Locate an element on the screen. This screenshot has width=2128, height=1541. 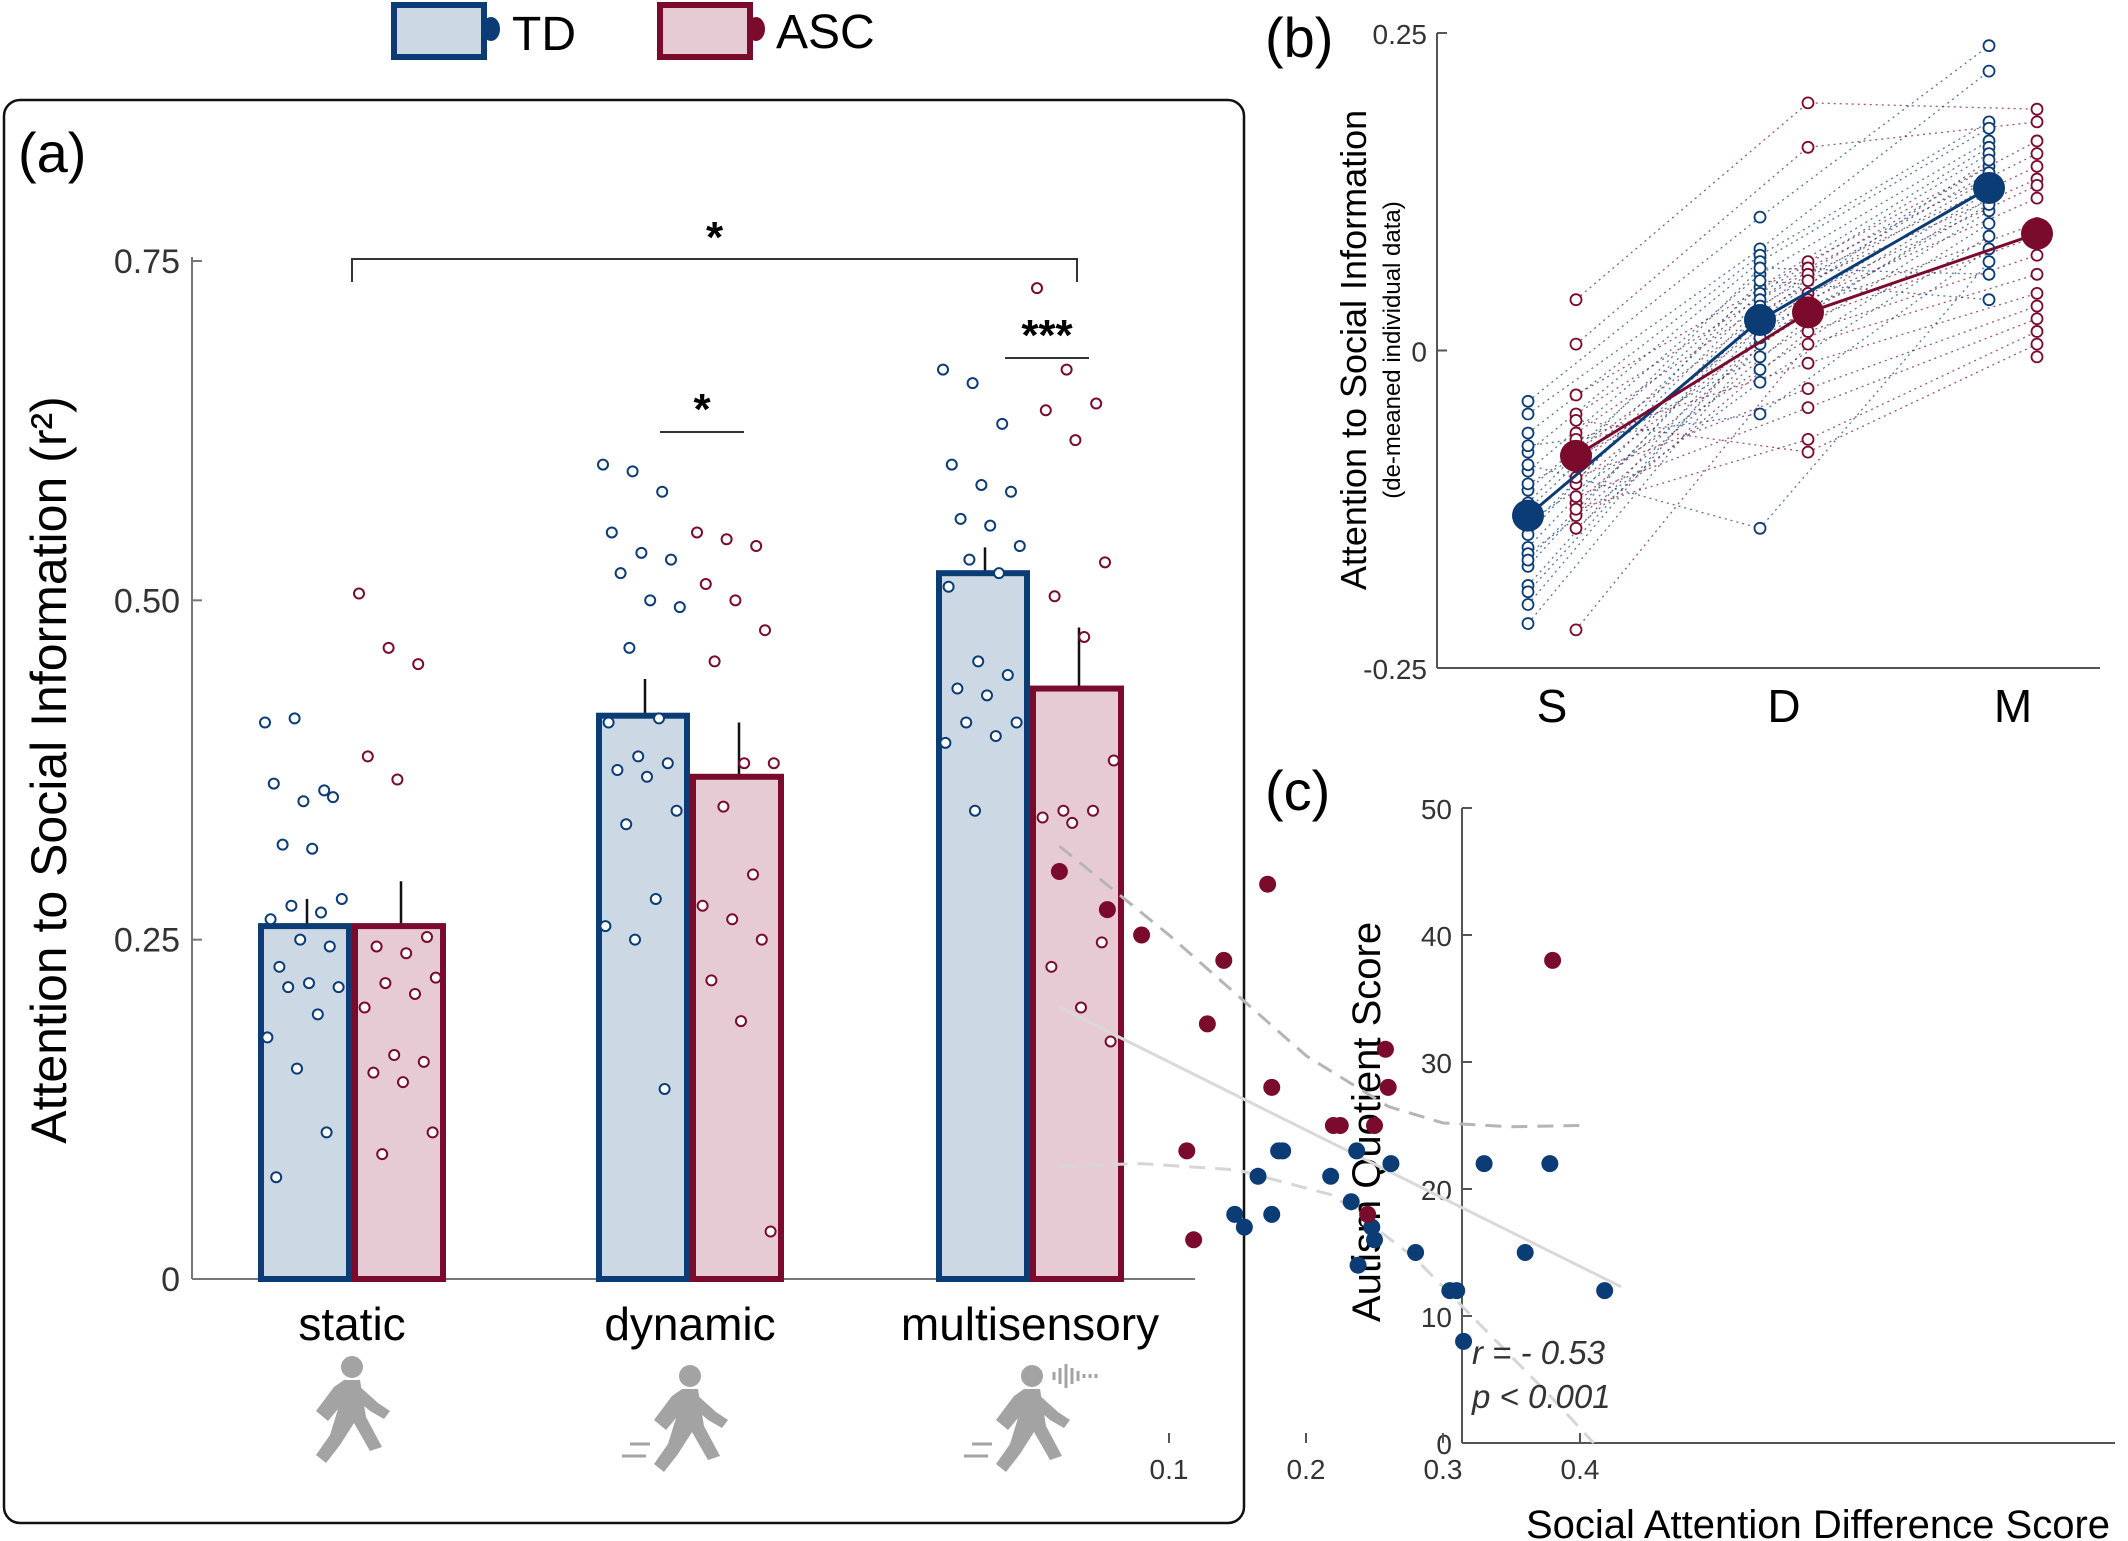
x-tick-label: S is located at coordinates (1552, 706).